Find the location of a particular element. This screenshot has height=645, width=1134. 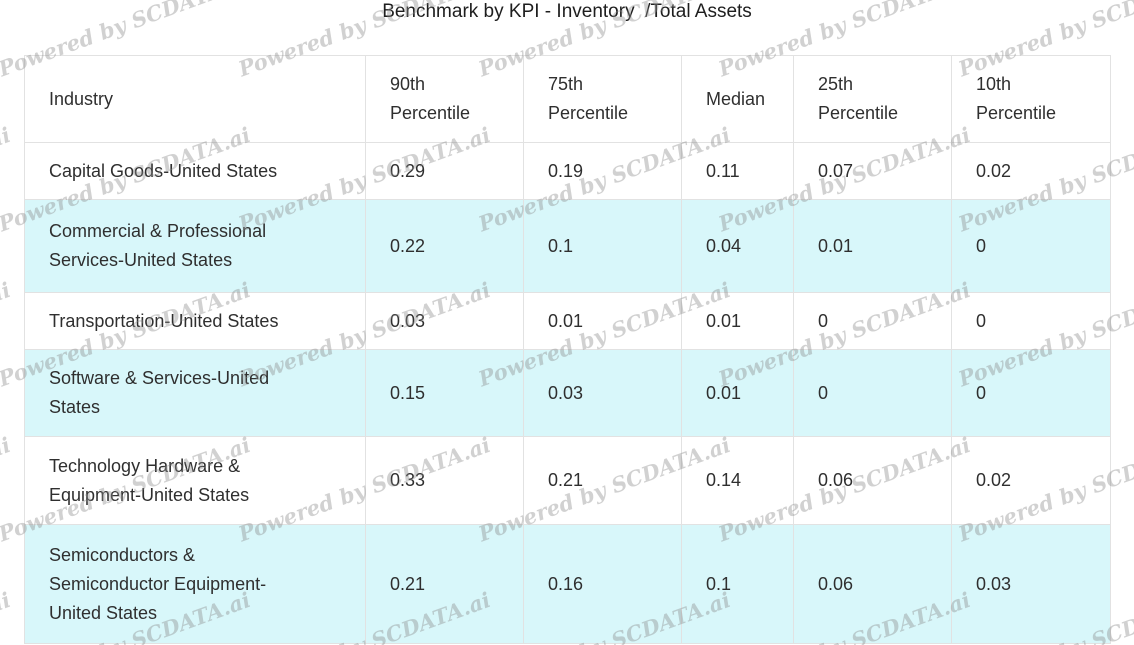

column-header: 75th Percentile is located at coordinates (602, 99).